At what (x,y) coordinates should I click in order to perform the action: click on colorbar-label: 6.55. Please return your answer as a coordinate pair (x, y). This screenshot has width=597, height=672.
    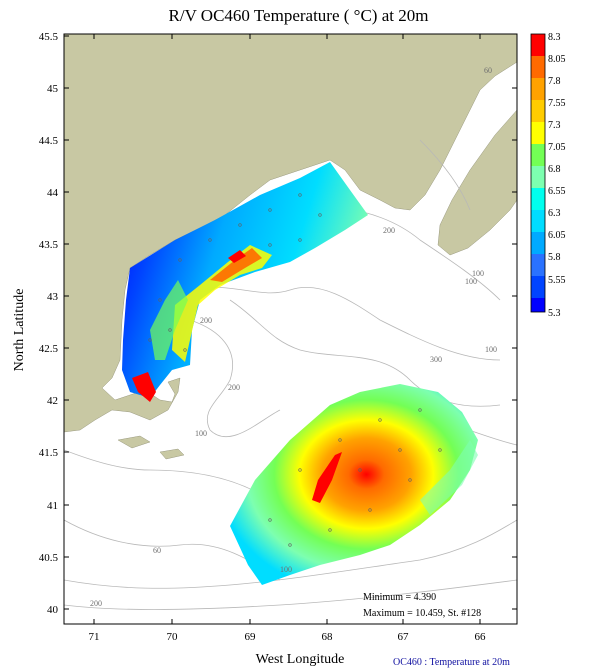
    Looking at the image, I should click on (557, 191).